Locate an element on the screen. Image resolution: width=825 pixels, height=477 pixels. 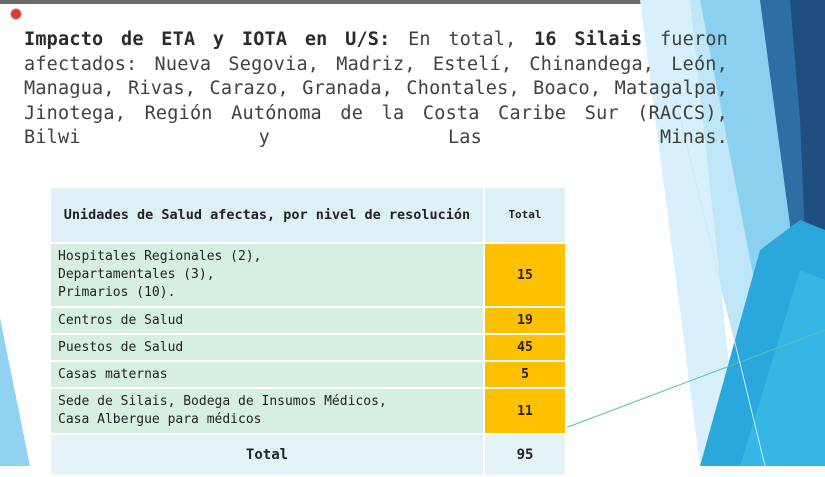
window-top-bar is located at coordinates (412, 2).